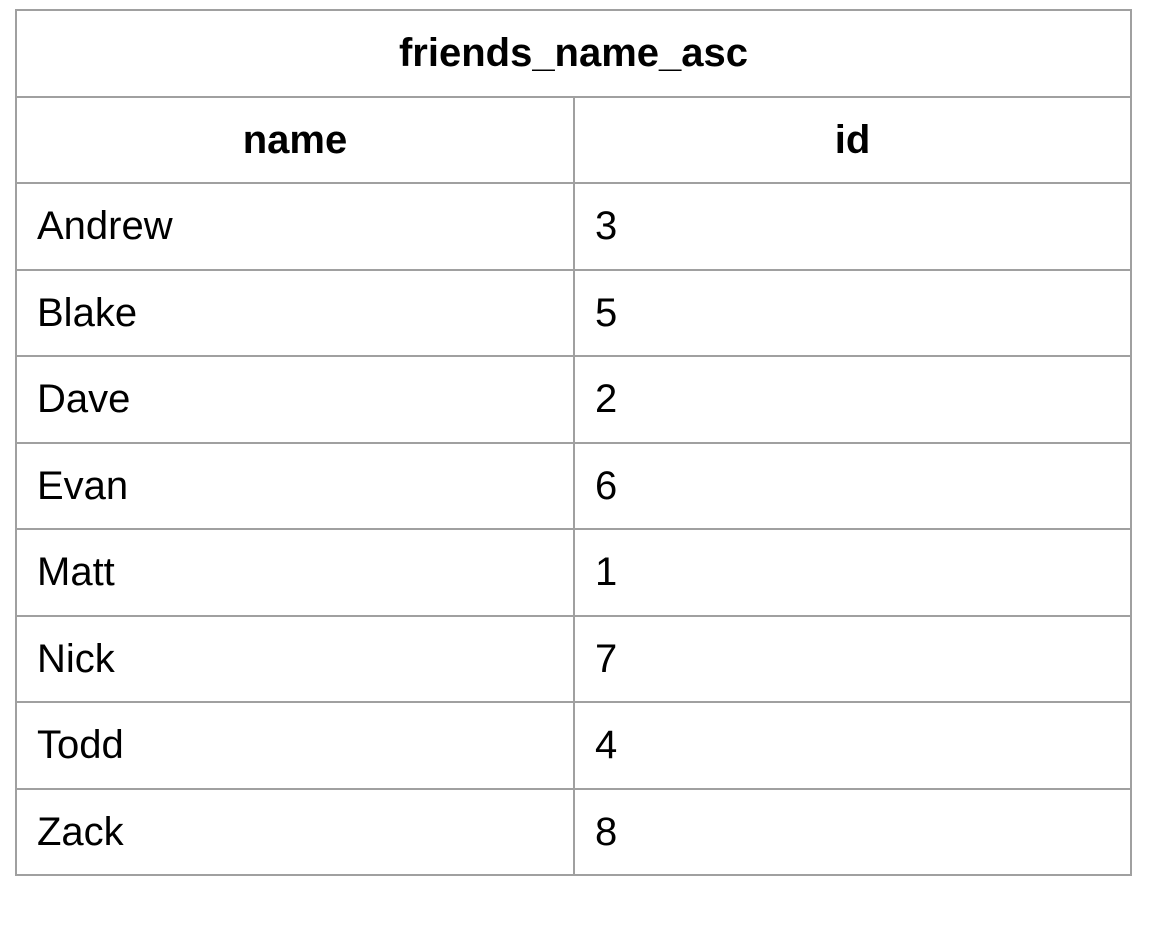  I want to click on table-row: Todd 4, so click(573, 745).